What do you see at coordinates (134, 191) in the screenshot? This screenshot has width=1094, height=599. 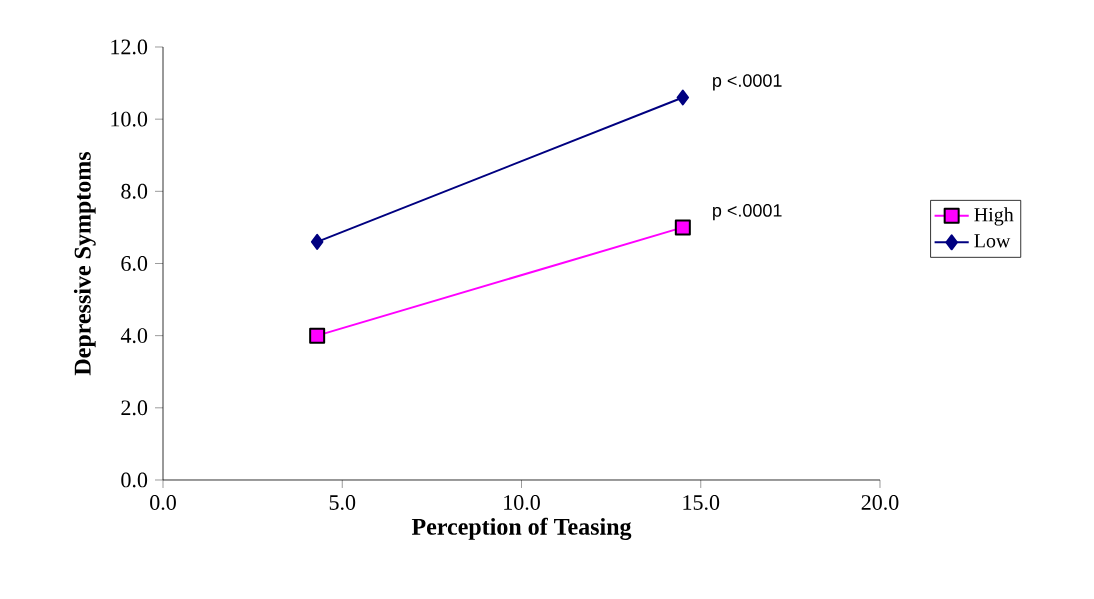 I see `y-tick-label: 8.0` at bounding box center [134, 191].